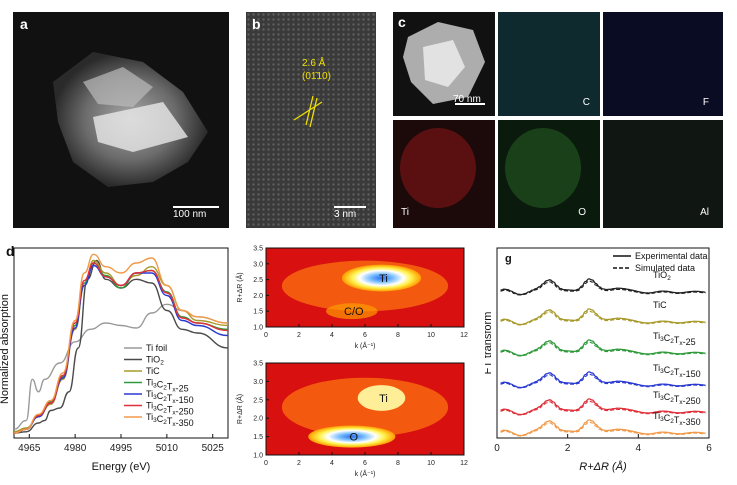 The height and width of the screenshot is (485, 737). I want to click on x-tick-label: 4980, so click(75, 448).